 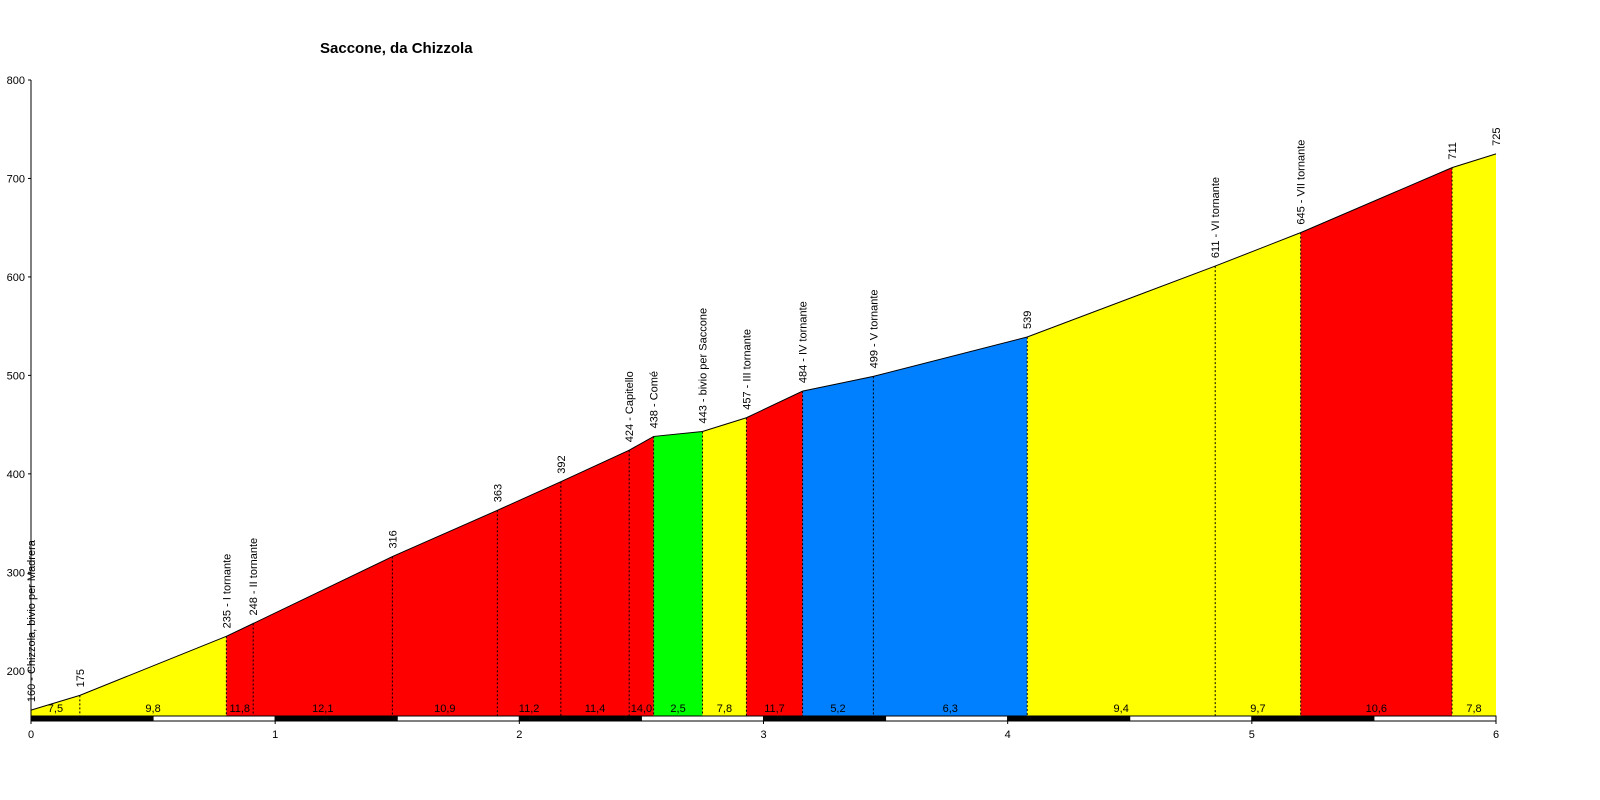 What do you see at coordinates (562, 464) in the screenshot?
I see `waypoint-label-6: 392` at bounding box center [562, 464].